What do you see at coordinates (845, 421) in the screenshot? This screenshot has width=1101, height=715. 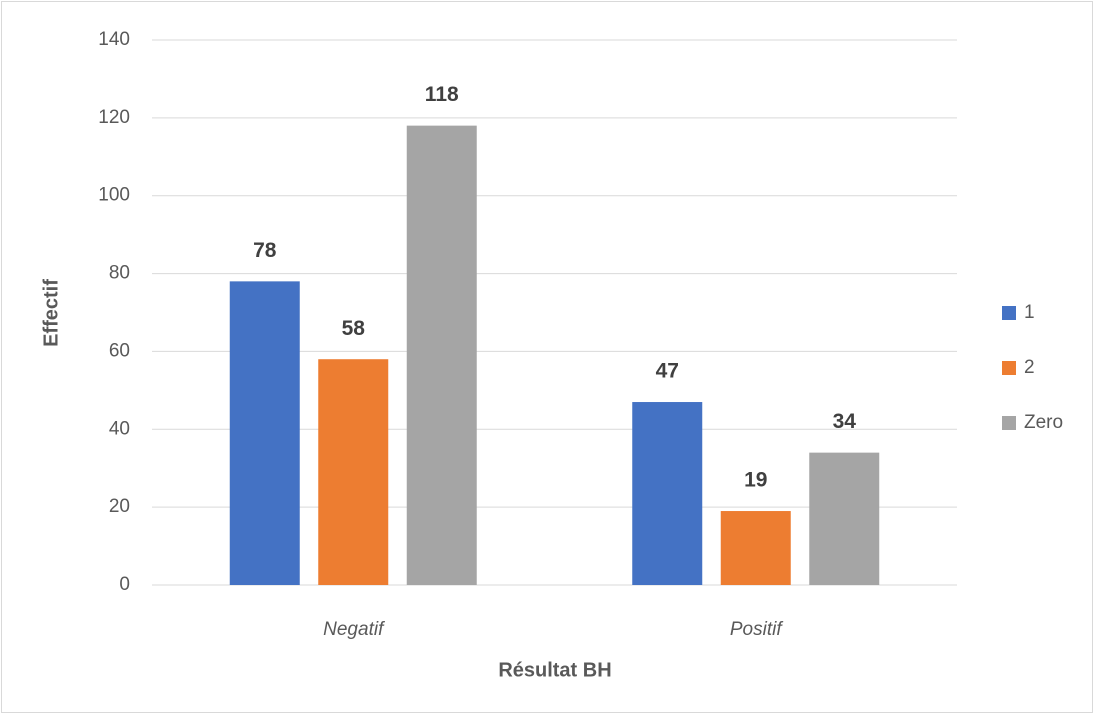 I see `data-label: 34` at bounding box center [845, 421].